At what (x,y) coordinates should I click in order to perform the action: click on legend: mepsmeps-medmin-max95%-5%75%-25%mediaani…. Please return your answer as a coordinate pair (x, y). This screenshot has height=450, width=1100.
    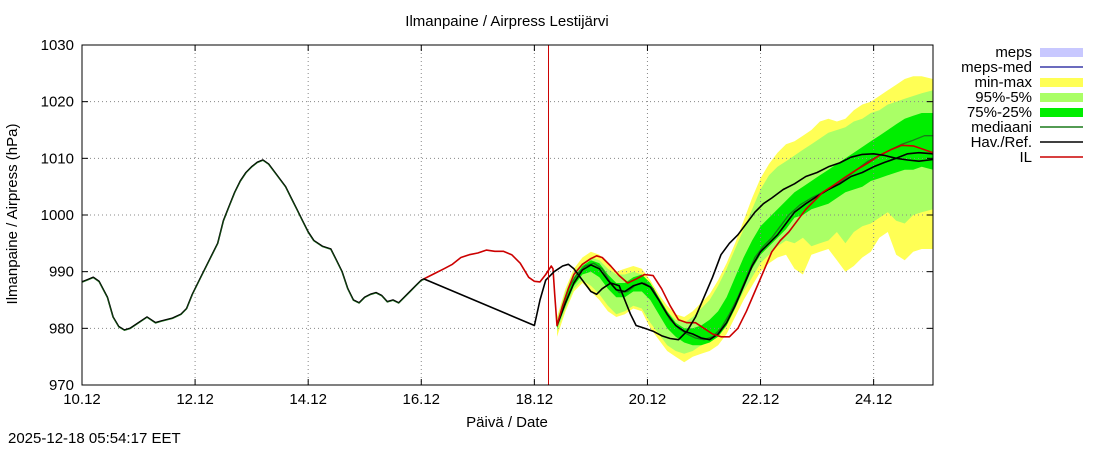
    Looking at the image, I should click on (1022, 105).